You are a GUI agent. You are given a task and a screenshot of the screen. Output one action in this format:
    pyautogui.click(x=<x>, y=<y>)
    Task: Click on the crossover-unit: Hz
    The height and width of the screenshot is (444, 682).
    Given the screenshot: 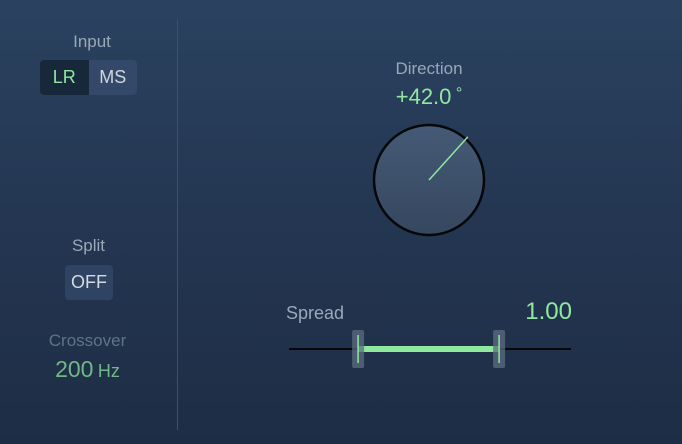 What is the action you would take?
    pyautogui.click(x=108, y=371)
    